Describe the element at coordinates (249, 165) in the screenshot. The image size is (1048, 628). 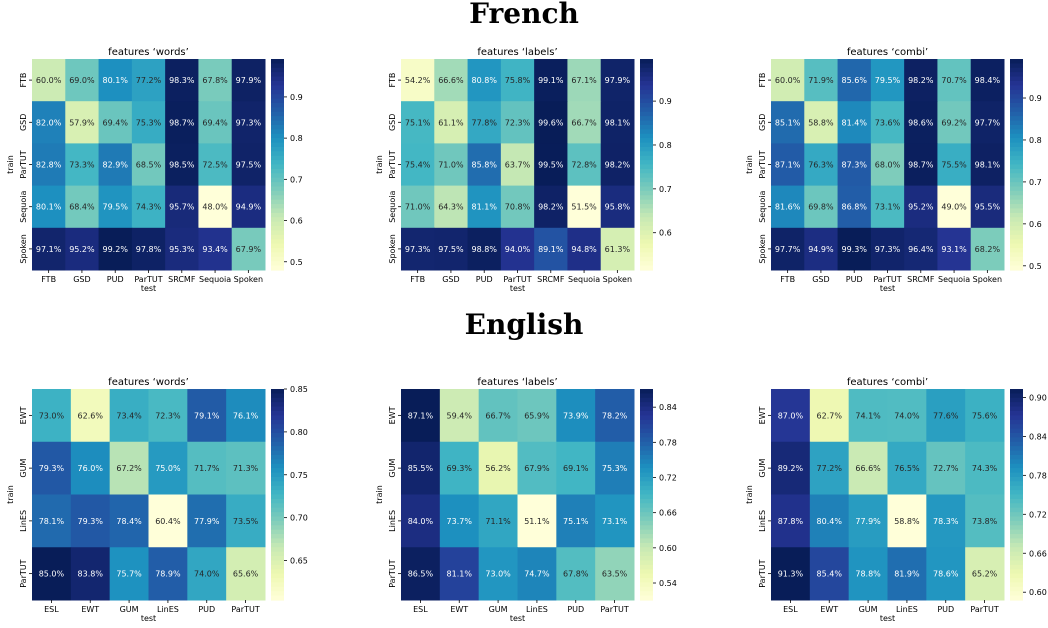
I see `cell-value-label: 97.5%` at that location.